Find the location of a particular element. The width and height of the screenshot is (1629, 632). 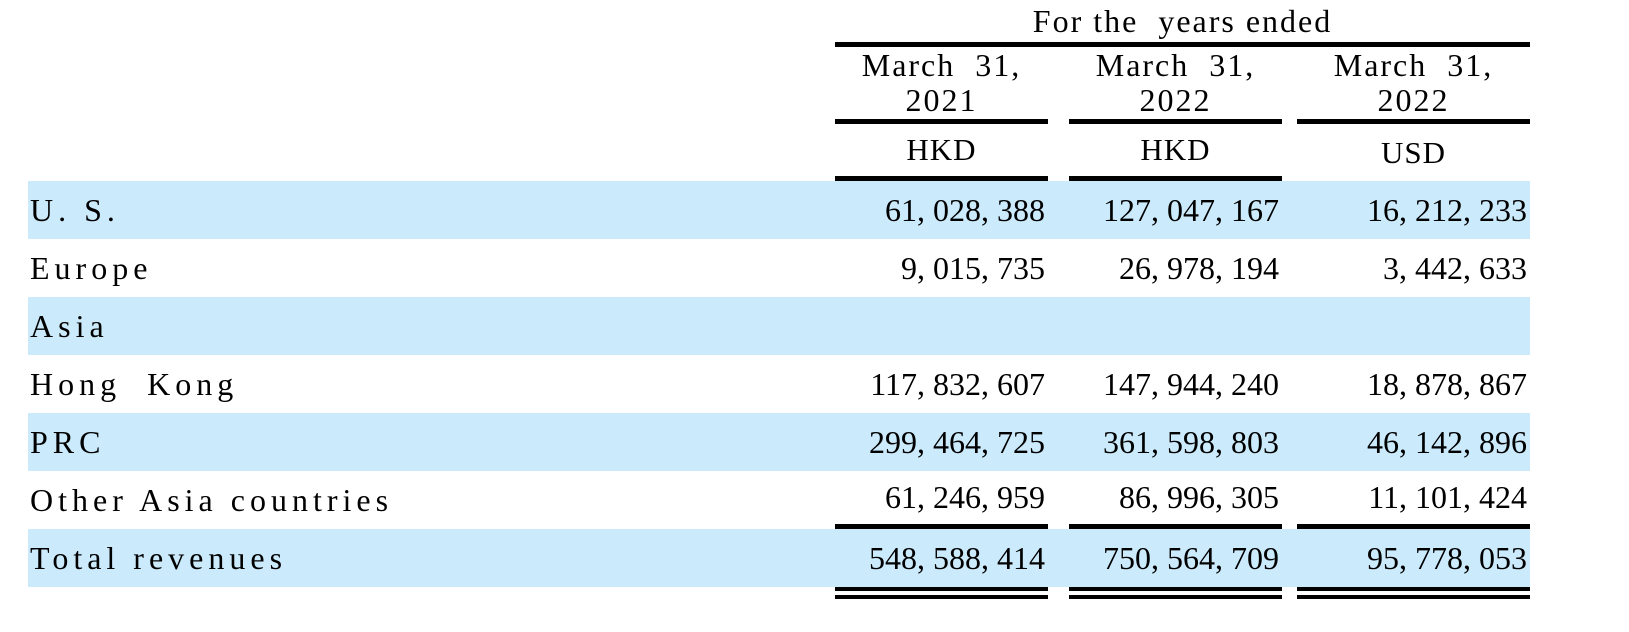

row-label: PRC is located at coordinates (431, 442).